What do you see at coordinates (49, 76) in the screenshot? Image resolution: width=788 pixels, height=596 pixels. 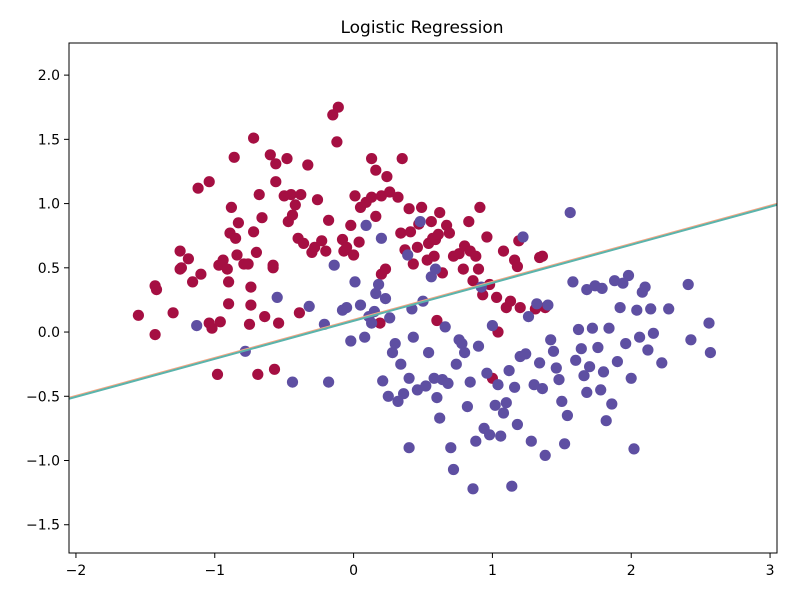 I see `y-tick-label-7: 2.0` at bounding box center [49, 76].